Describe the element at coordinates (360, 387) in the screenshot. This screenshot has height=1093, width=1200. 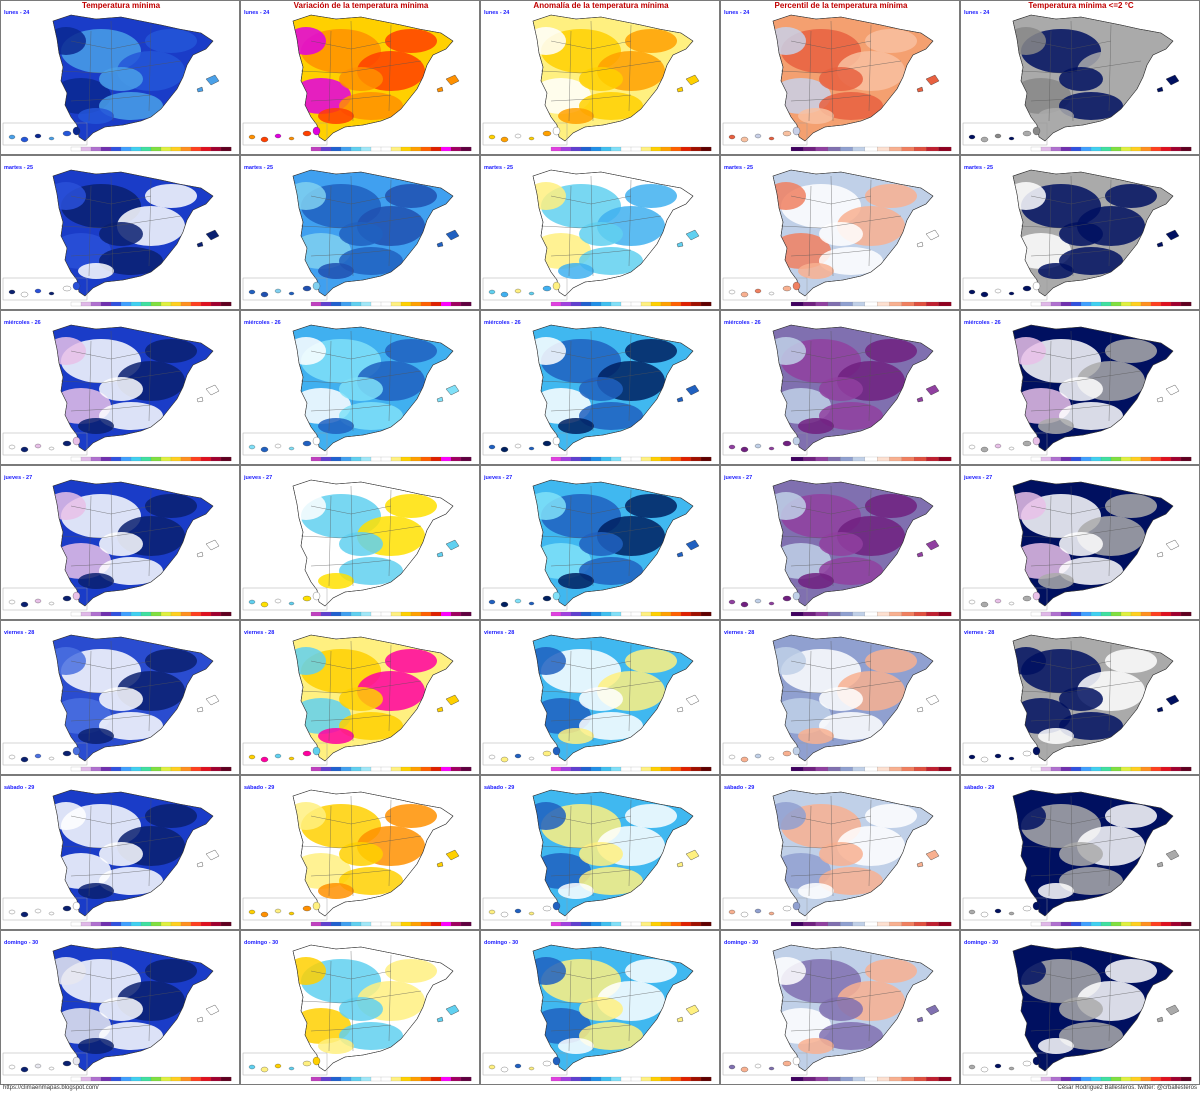
I see `map-cell: miércoles - 26` at that location.